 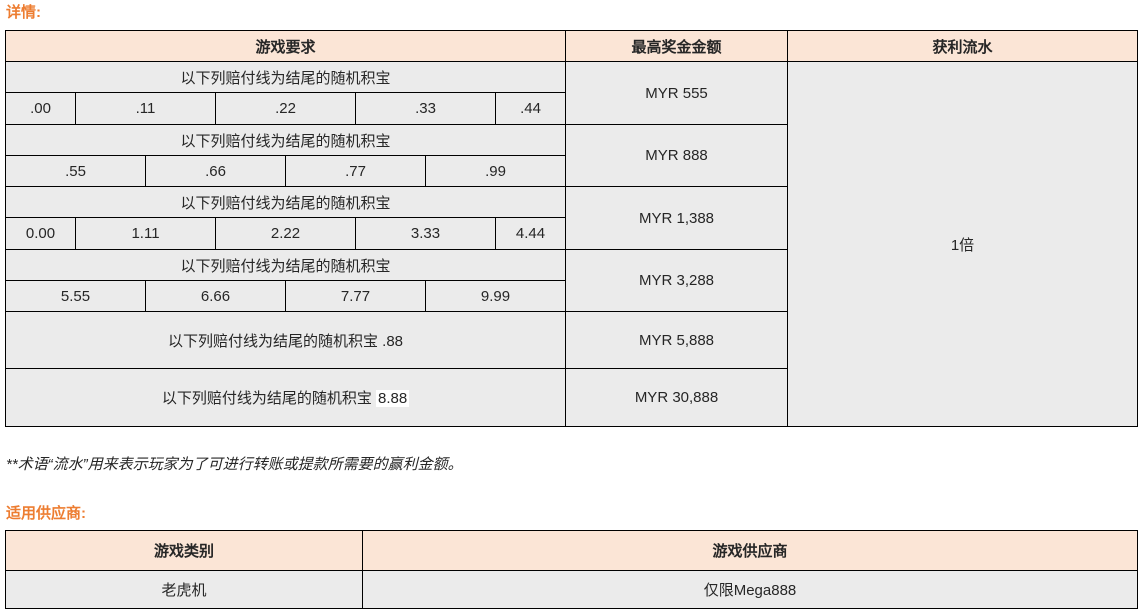 I want to click on requirement-label-text: 以下列赔付线为结尾的随机积宝, so click(x=268, y=398).